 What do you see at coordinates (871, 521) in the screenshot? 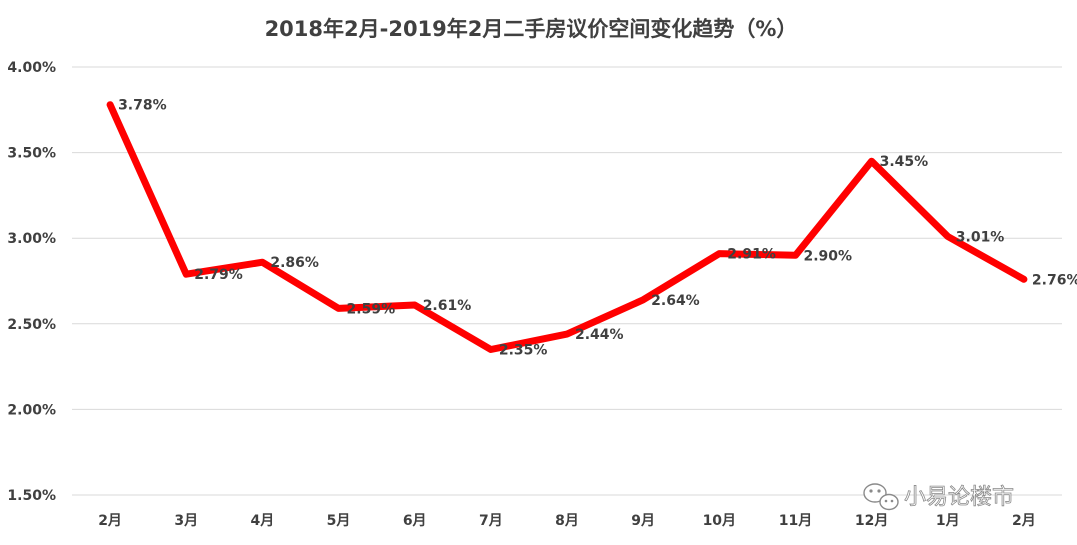
I see `x-tick-label: 12月` at bounding box center [871, 521].